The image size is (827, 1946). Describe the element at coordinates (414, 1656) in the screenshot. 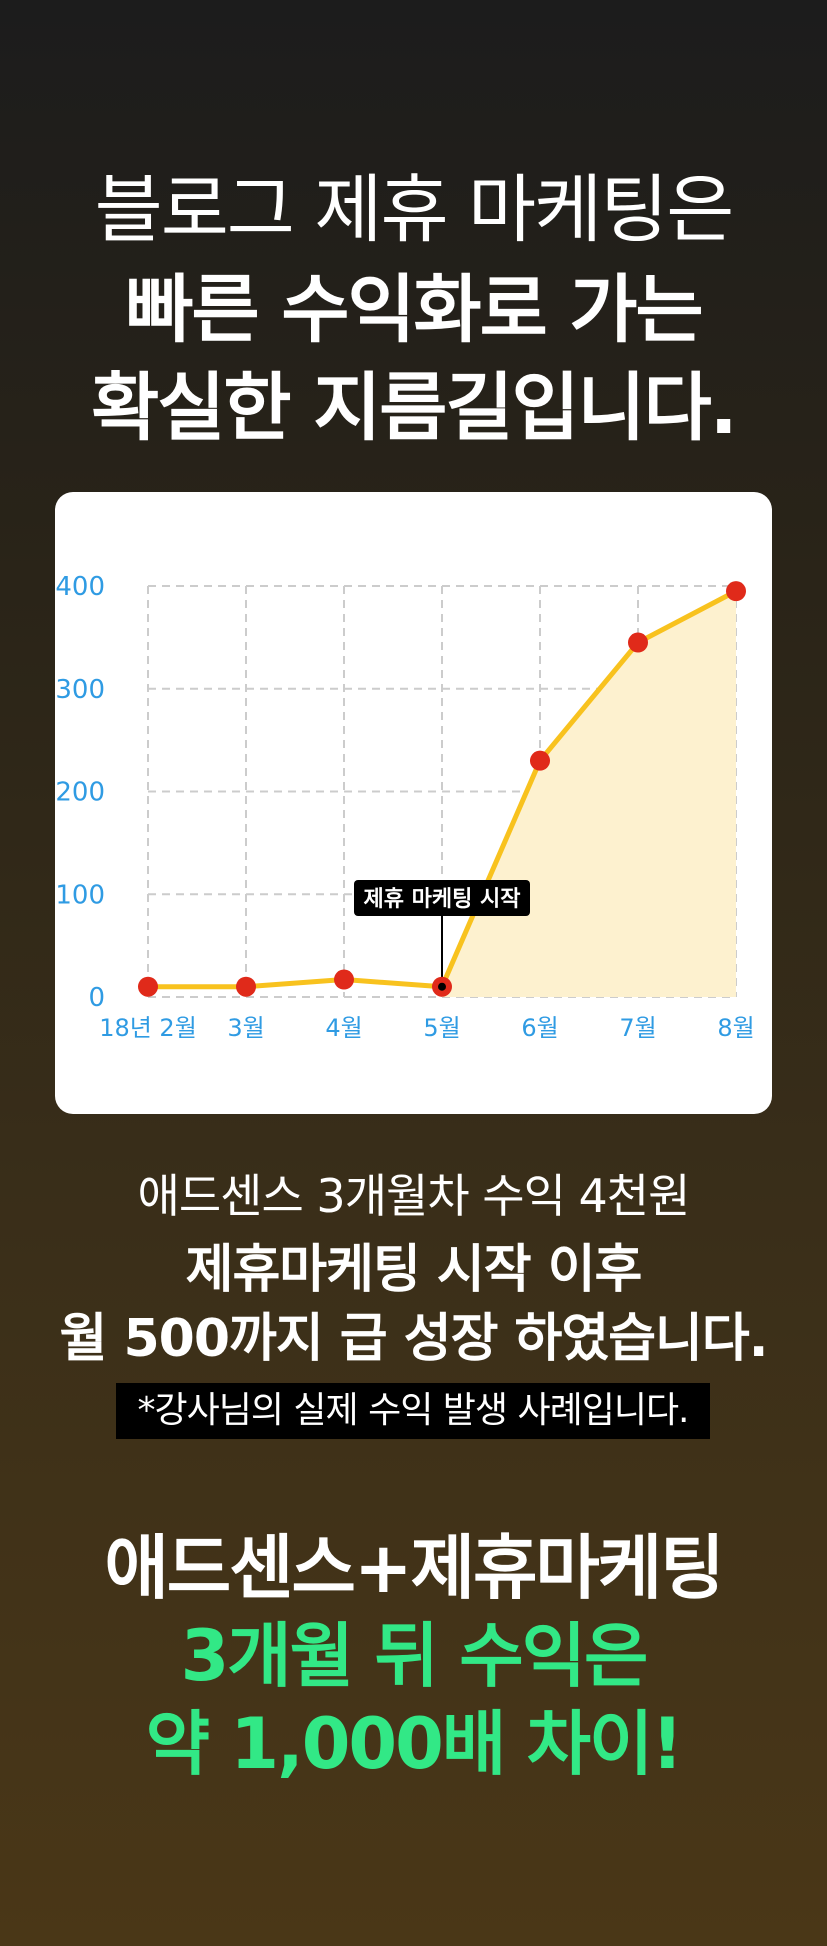

I see `bottom-line-2: 3개월 뒤 수익은` at that location.